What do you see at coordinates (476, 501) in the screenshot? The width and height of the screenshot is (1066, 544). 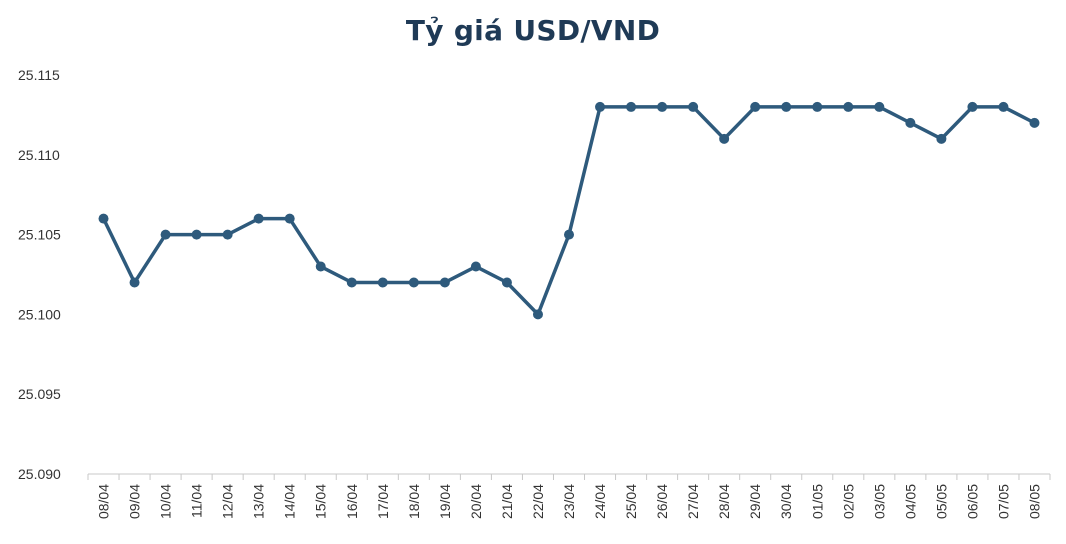 I see `x-tick-label: 20/04` at bounding box center [476, 501].